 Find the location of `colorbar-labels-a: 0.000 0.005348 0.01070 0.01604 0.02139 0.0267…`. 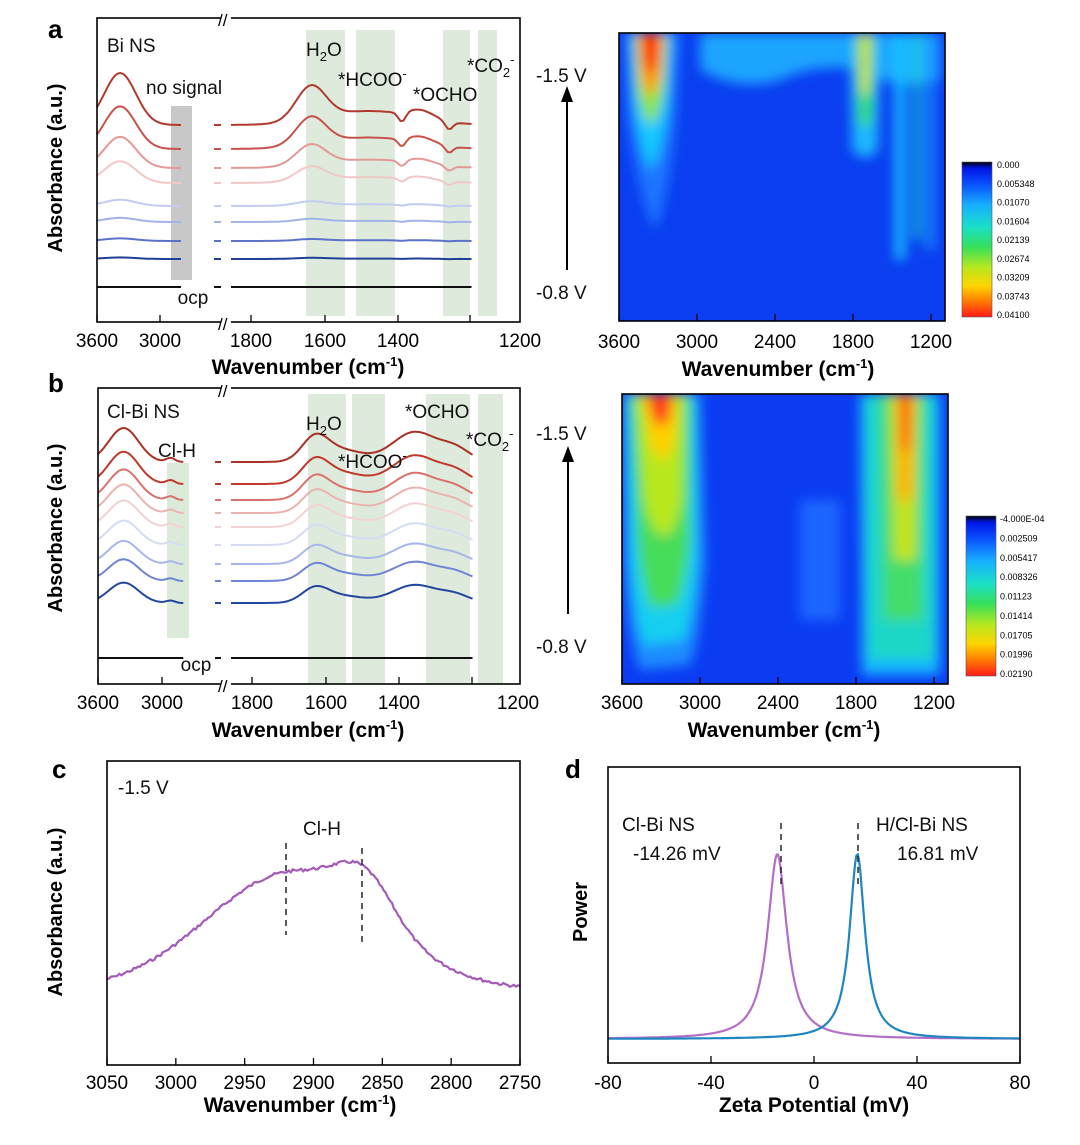

colorbar-labels-a: 0.000 0.005348 0.01070 0.01604 0.02139 0.0267… is located at coordinates (1016, 240).